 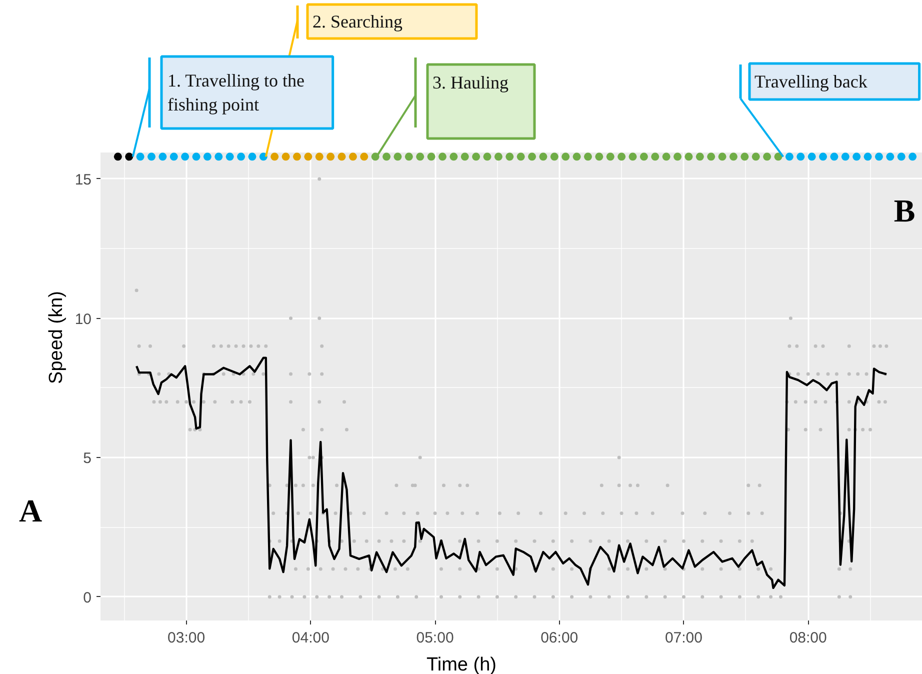 What do you see at coordinates (683, 638) in the screenshot?
I see `x-tick-label: 07:00` at bounding box center [683, 638].